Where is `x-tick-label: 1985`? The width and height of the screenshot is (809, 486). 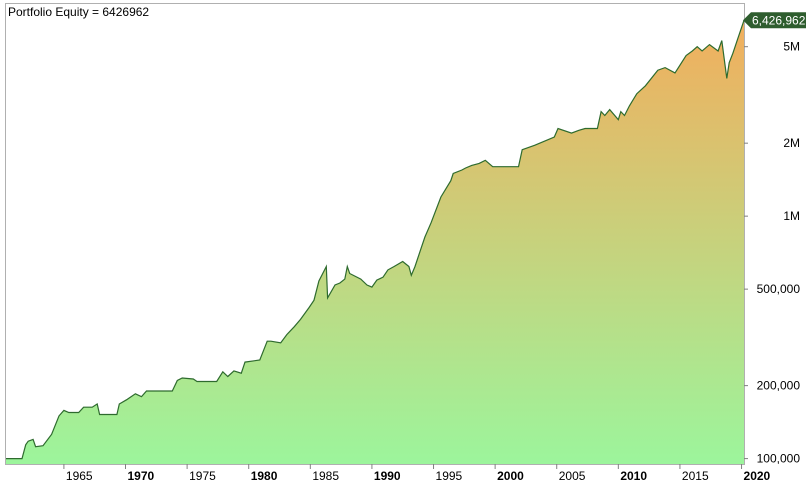 x-tick-label: 1985 is located at coordinates (325, 476).